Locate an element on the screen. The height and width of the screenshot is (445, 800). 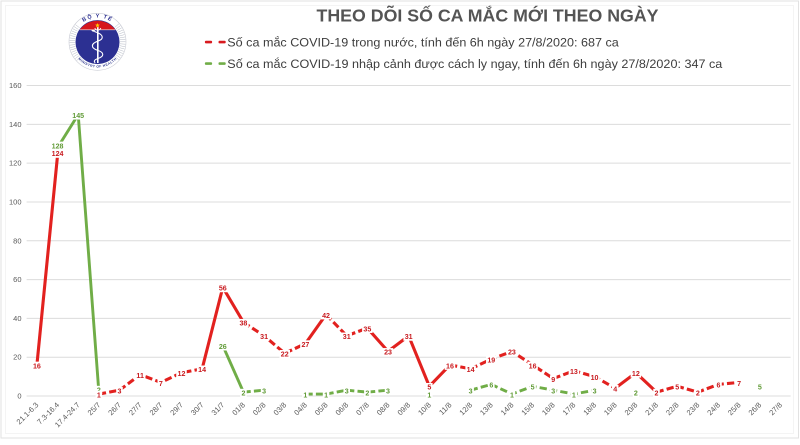
svg-text: 38 is located at coordinates (243, 324).